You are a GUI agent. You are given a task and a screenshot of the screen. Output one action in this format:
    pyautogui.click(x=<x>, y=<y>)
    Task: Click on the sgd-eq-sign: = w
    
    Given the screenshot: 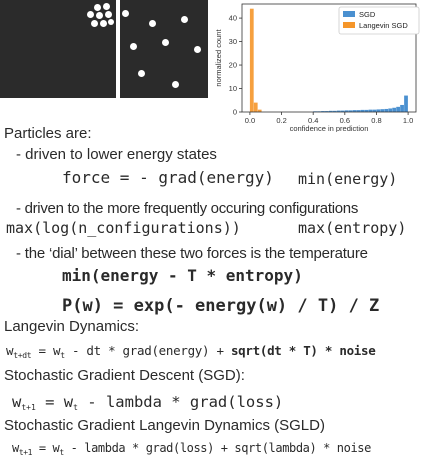 What is the action you would take?
    pyautogui.click(x=54, y=402)
    